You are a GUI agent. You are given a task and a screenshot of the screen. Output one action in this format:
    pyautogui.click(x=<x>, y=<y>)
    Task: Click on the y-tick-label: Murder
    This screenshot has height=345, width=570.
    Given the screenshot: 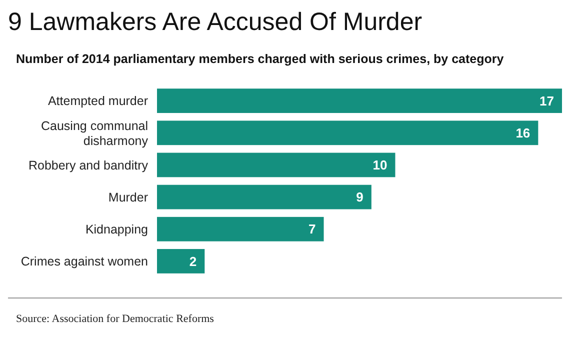 What is the action you would take?
    pyautogui.click(x=128, y=197)
    